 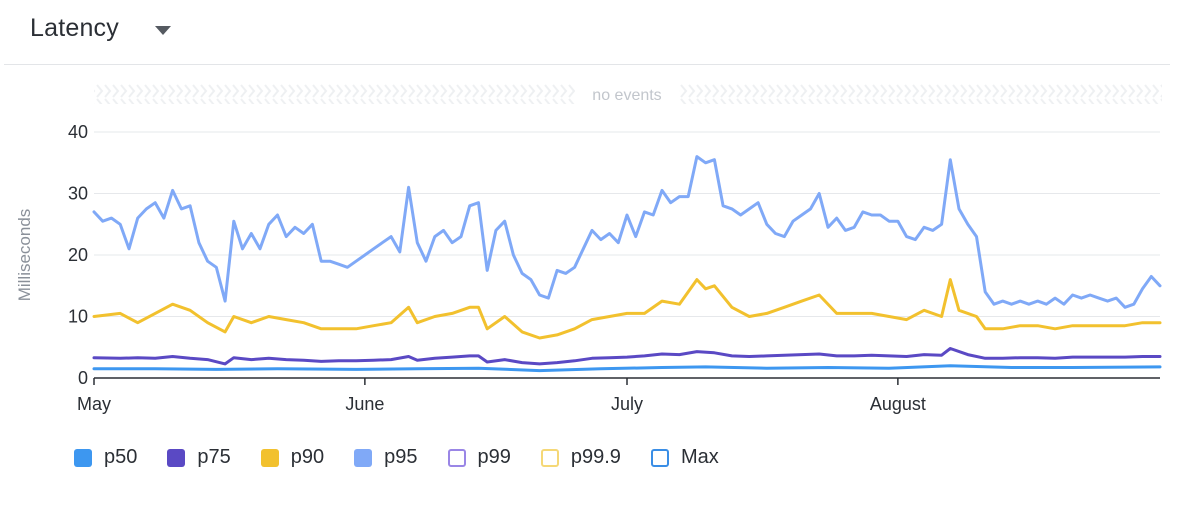 I want to click on events-label: no events, so click(x=626, y=95).